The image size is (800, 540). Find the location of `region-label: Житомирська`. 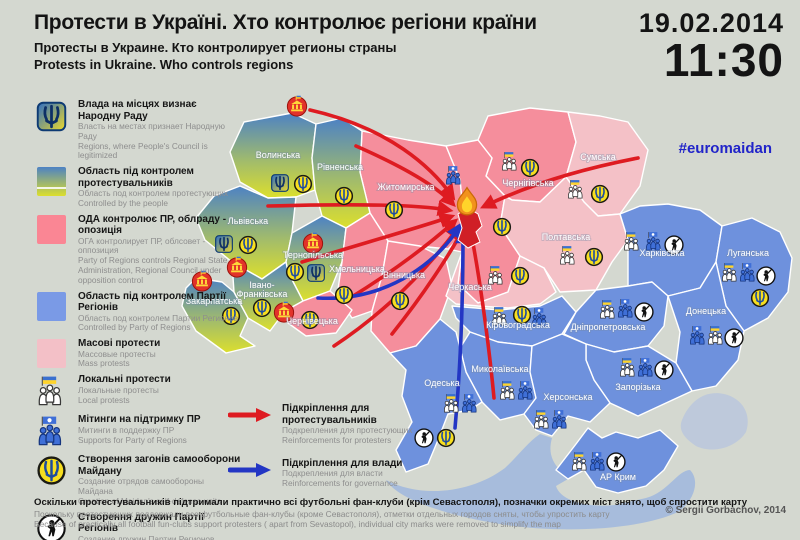

region-label: Житомирська is located at coordinates (406, 187).